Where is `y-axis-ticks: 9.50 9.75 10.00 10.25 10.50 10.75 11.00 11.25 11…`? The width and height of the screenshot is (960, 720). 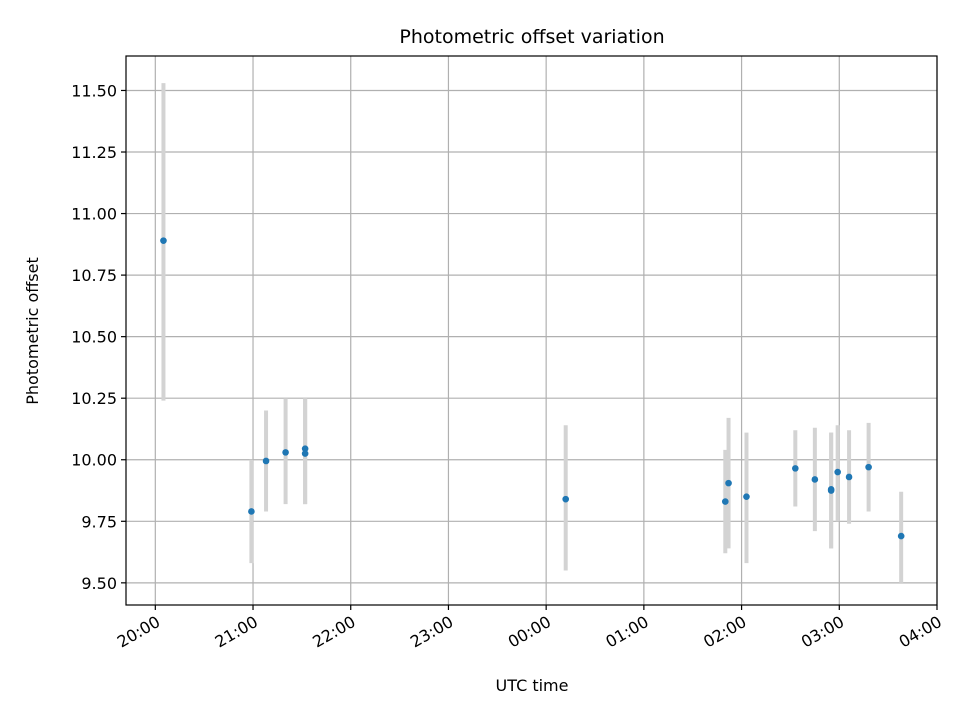
y-axis-ticks: 9.50 9.75 10.00 10.25 10.50 10.75 11.00 11.25 11… is located at coordinates (98, 337).